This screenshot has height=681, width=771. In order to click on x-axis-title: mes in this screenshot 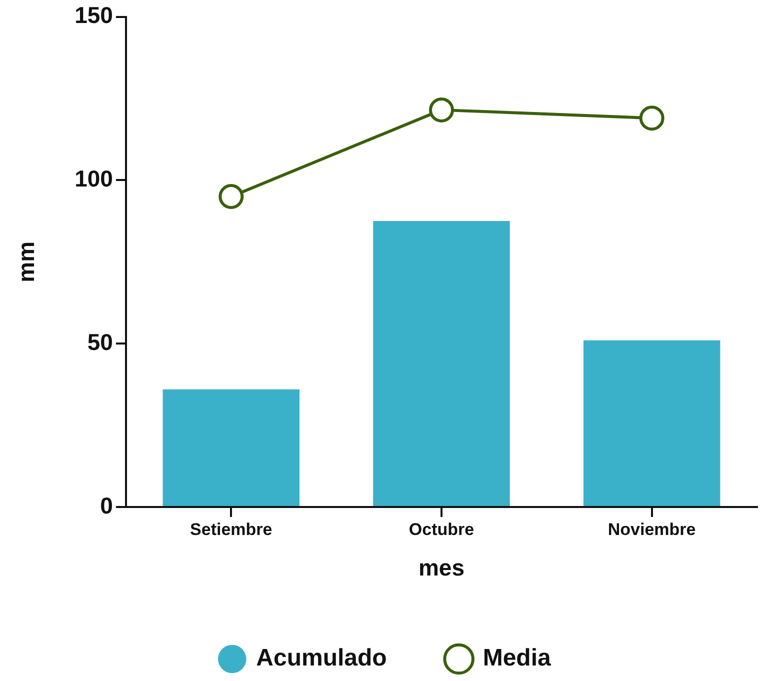, I will do `click(441, 567)`.